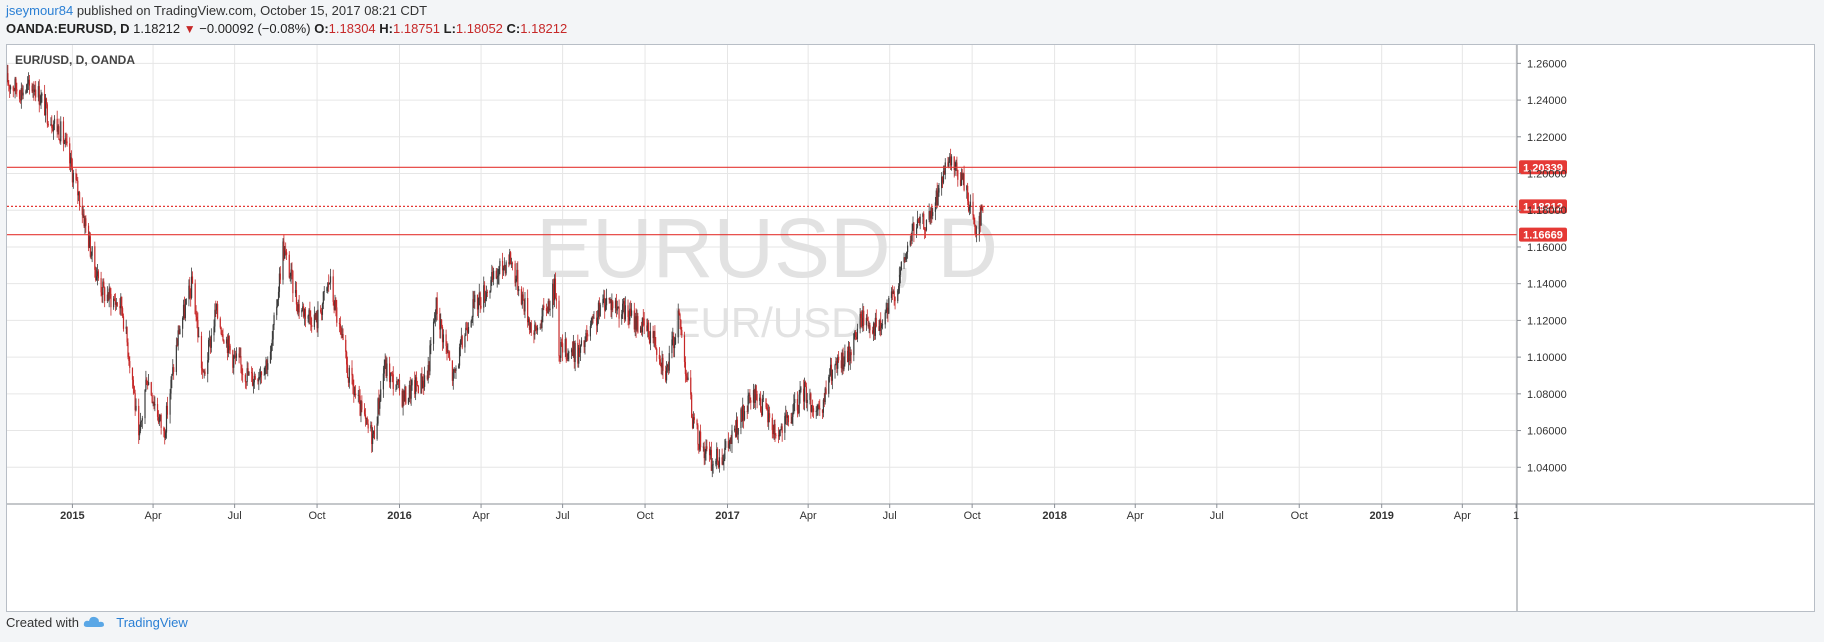 This screenshot has height=642, width=1824. Describe the element at coordinates (787, 201) in the screenshot. I see `horizontal-lines: 1.20339 1.18212 1.16669` at that location.